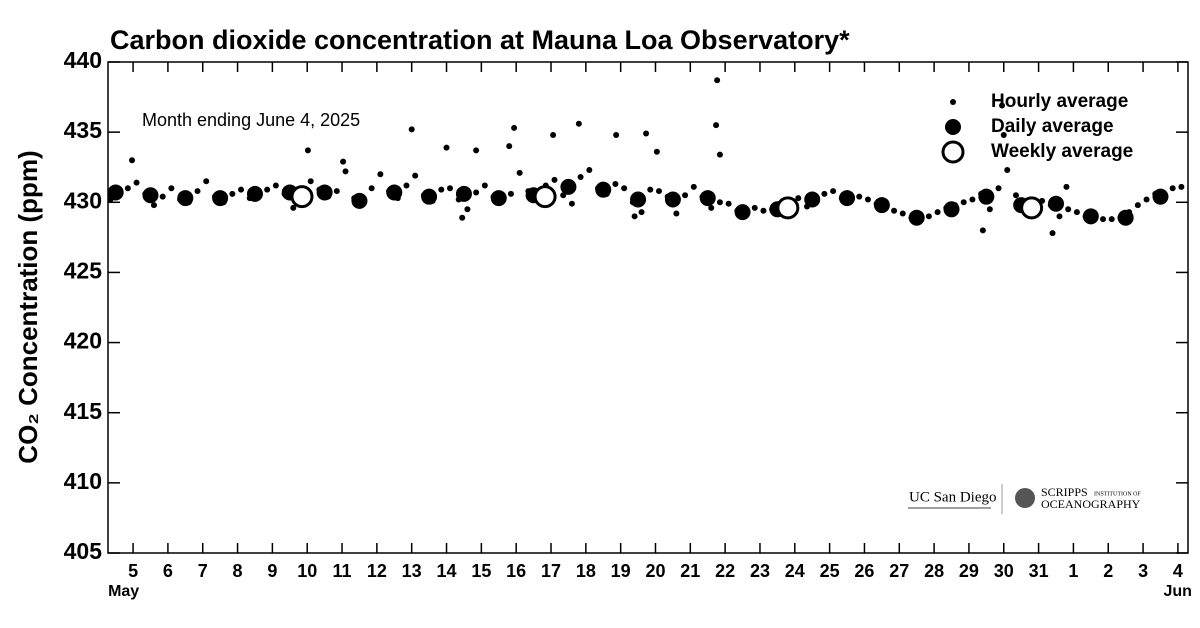  What do you see at coordinates (307, 571) in the screenshot?
I see `x-tick-label: 10` at bounding box center [307, 571].